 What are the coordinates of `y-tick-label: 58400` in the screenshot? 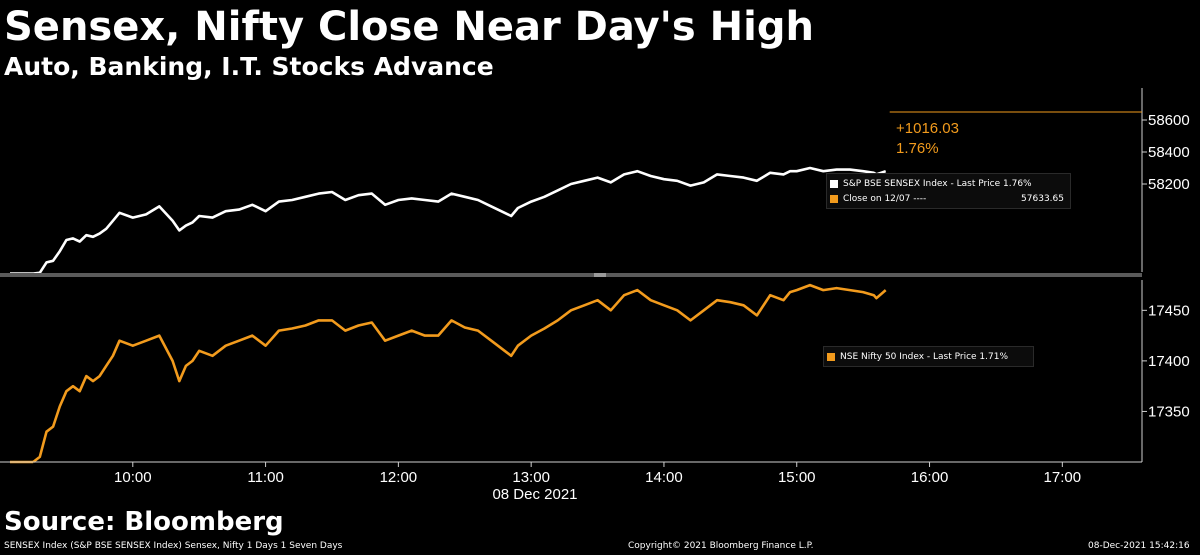 It's located at (1169, 152).